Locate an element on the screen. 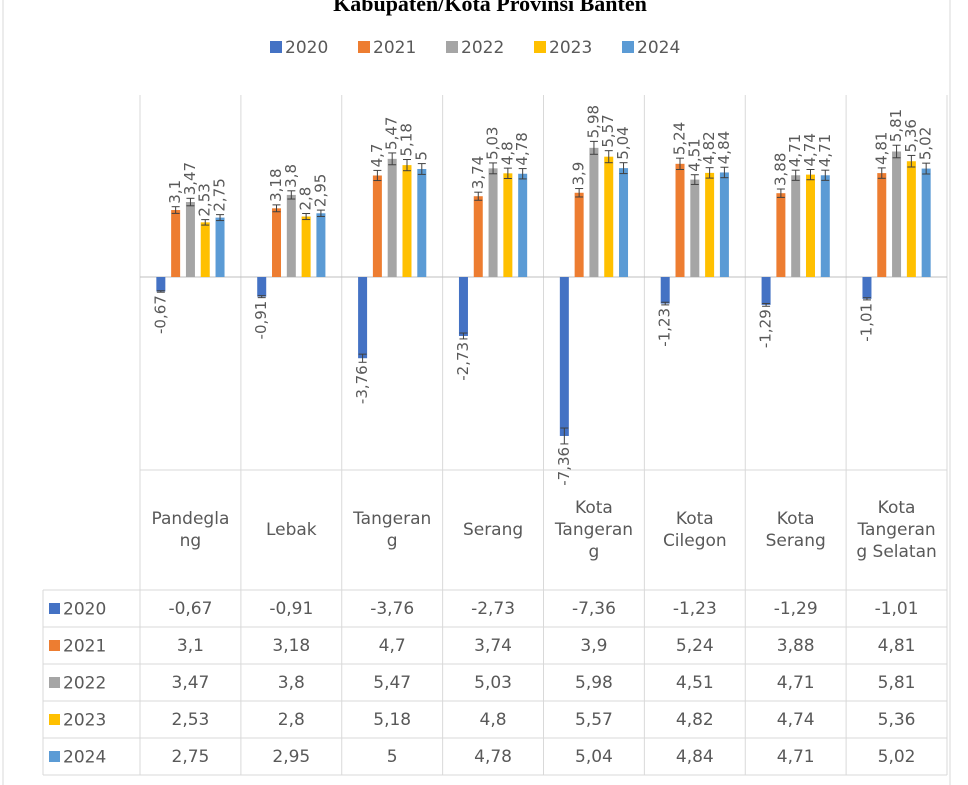 This screenshot has width=968, height=785. table-value: 4,8 is located at coordinates (493, 719).